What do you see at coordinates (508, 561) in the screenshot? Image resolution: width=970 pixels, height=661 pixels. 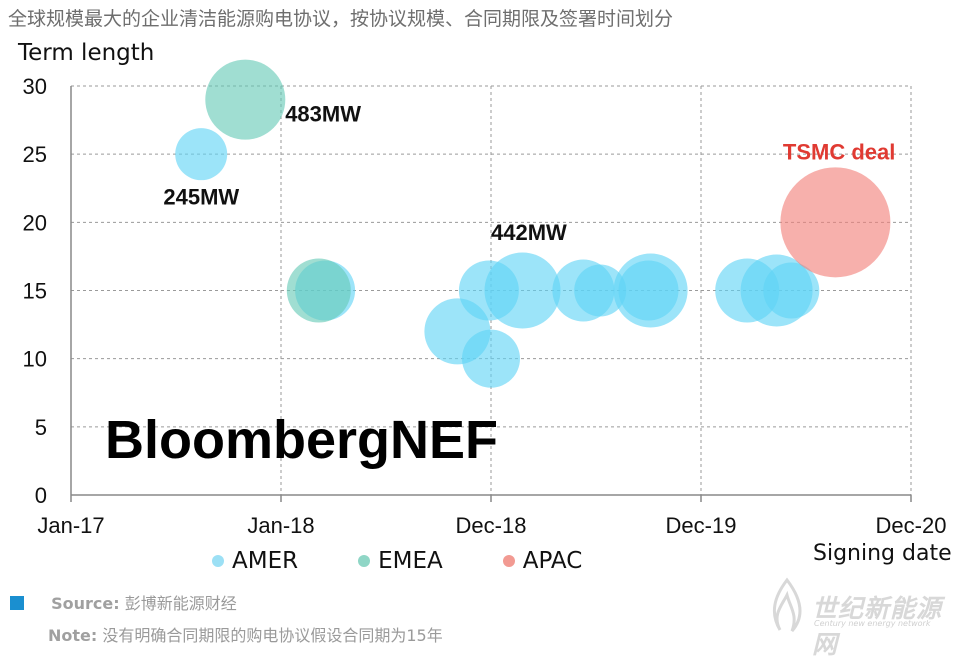 I see `legend-marker-apac` at bounding box center [508, 561].